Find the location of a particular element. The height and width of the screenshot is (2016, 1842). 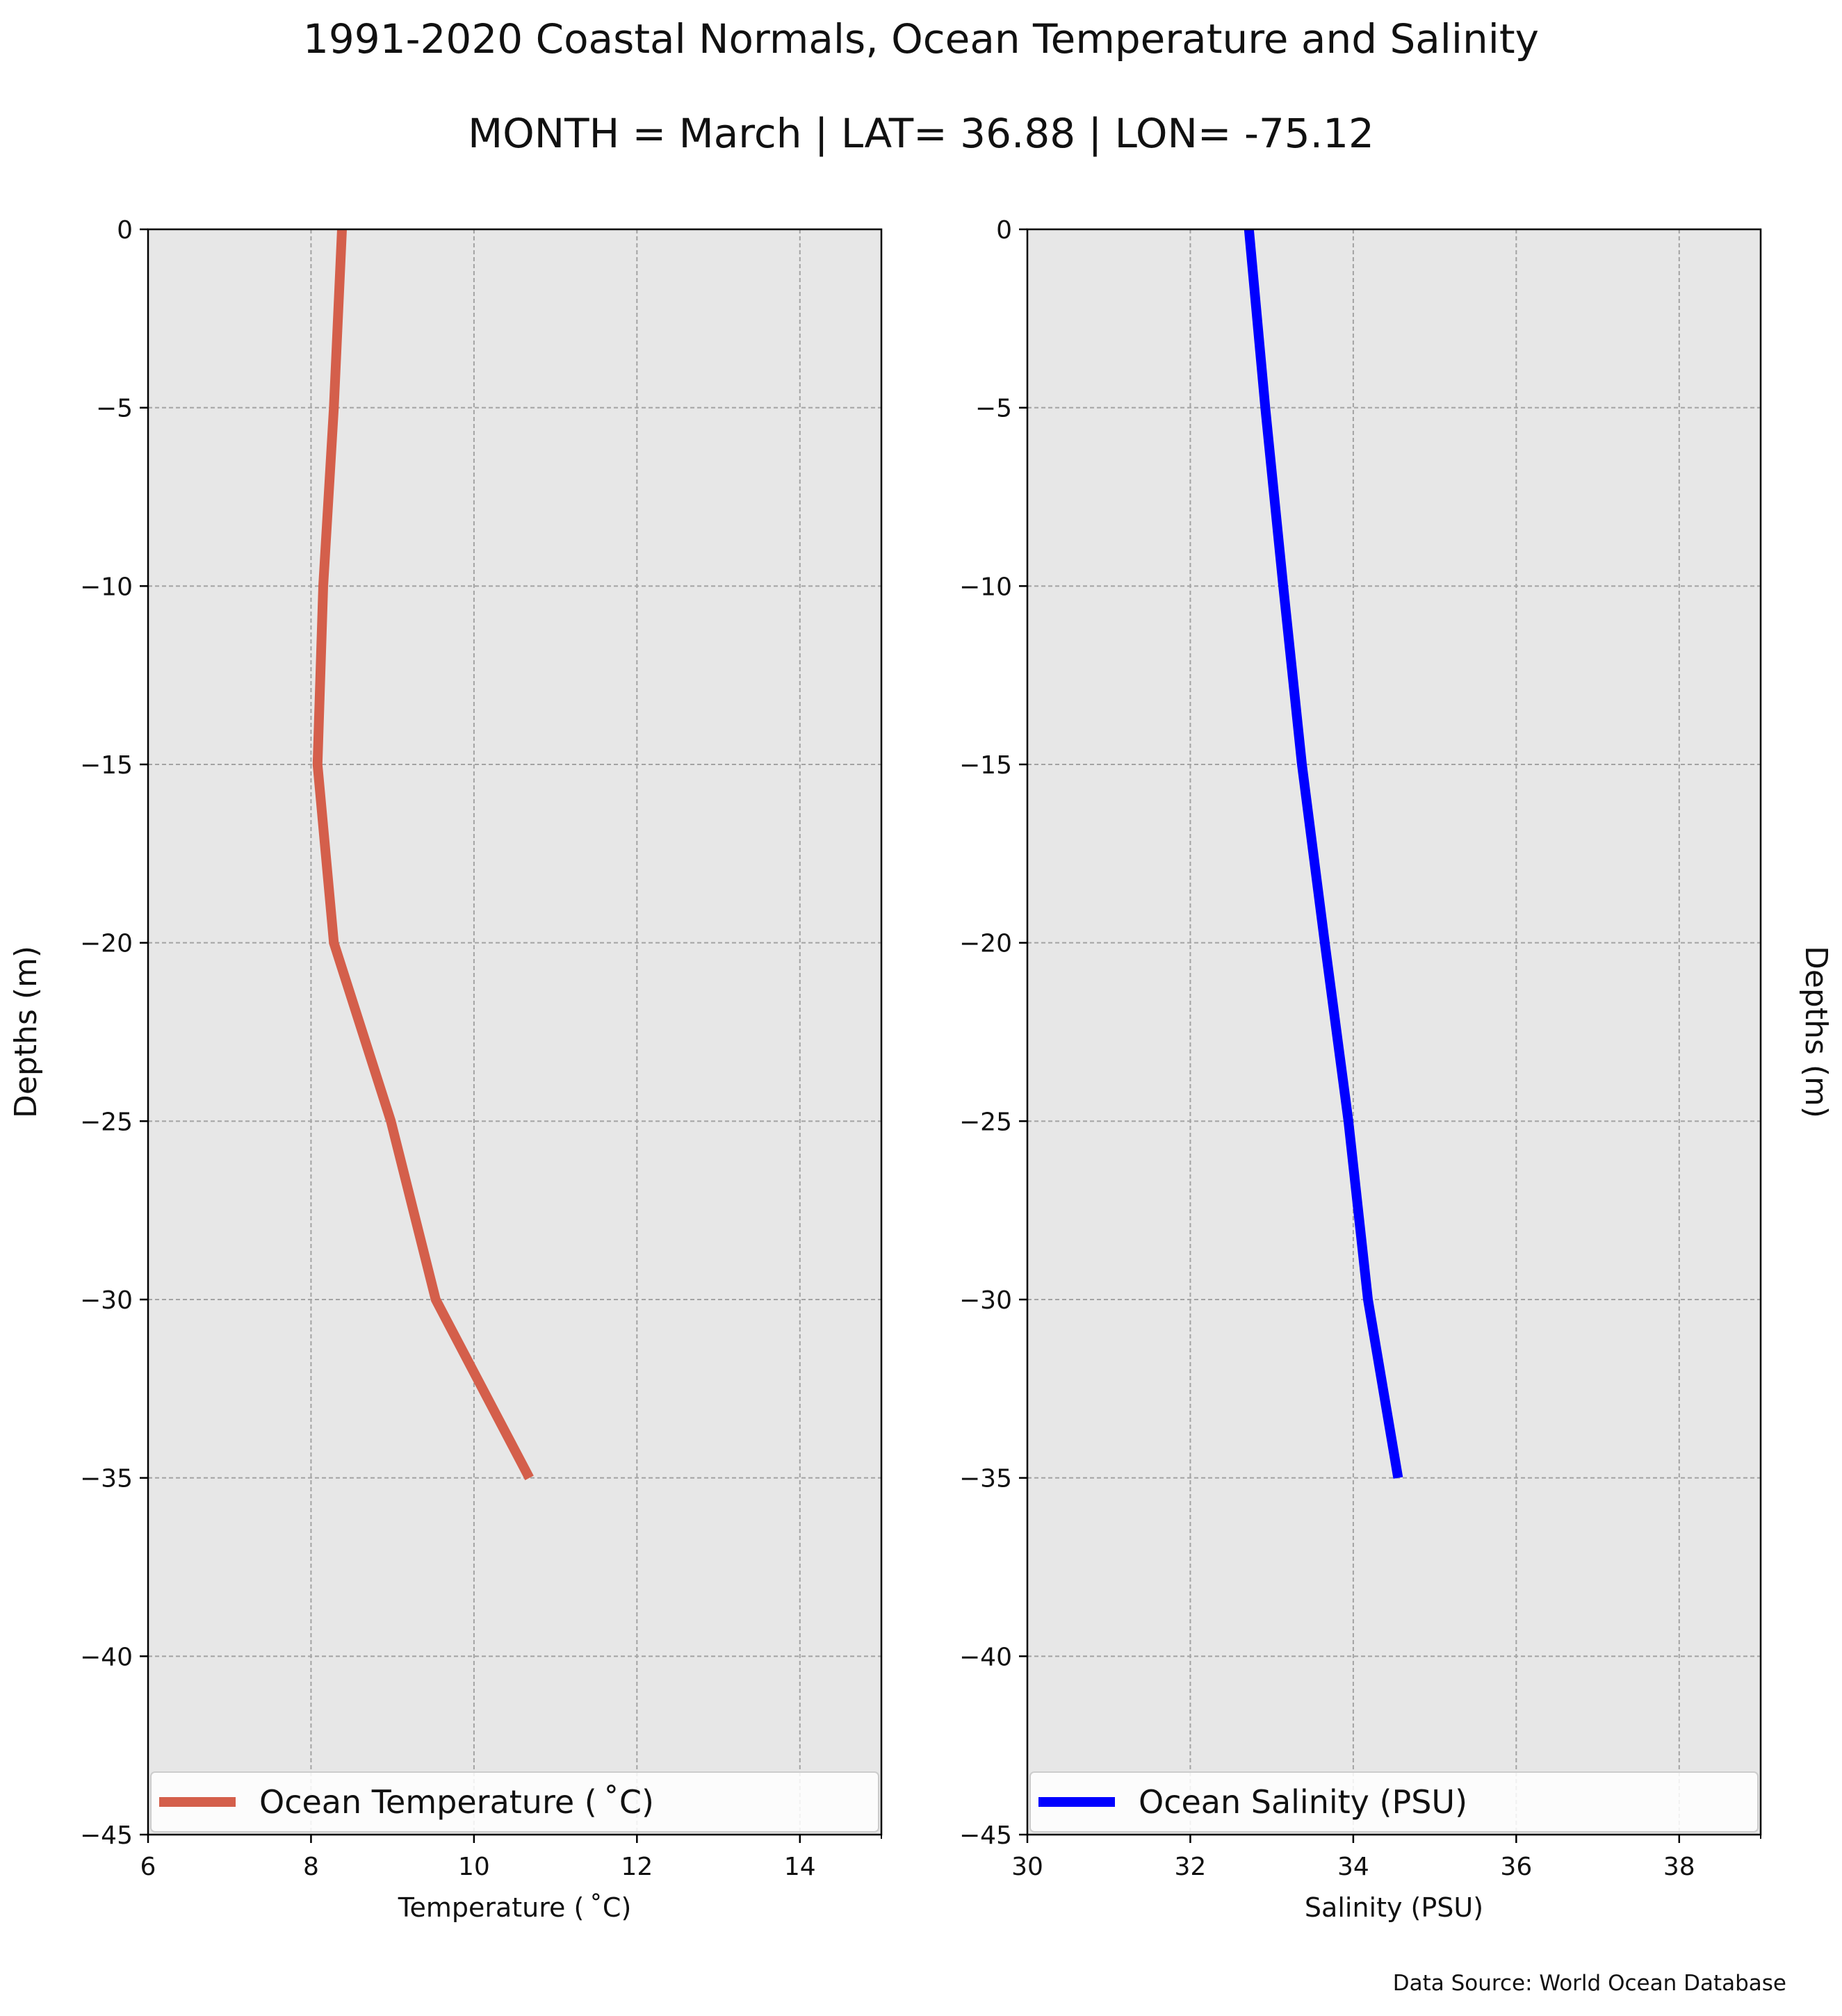

x-axis-label: Temperature ( ˚C) is located at coordinates (515, 1908).